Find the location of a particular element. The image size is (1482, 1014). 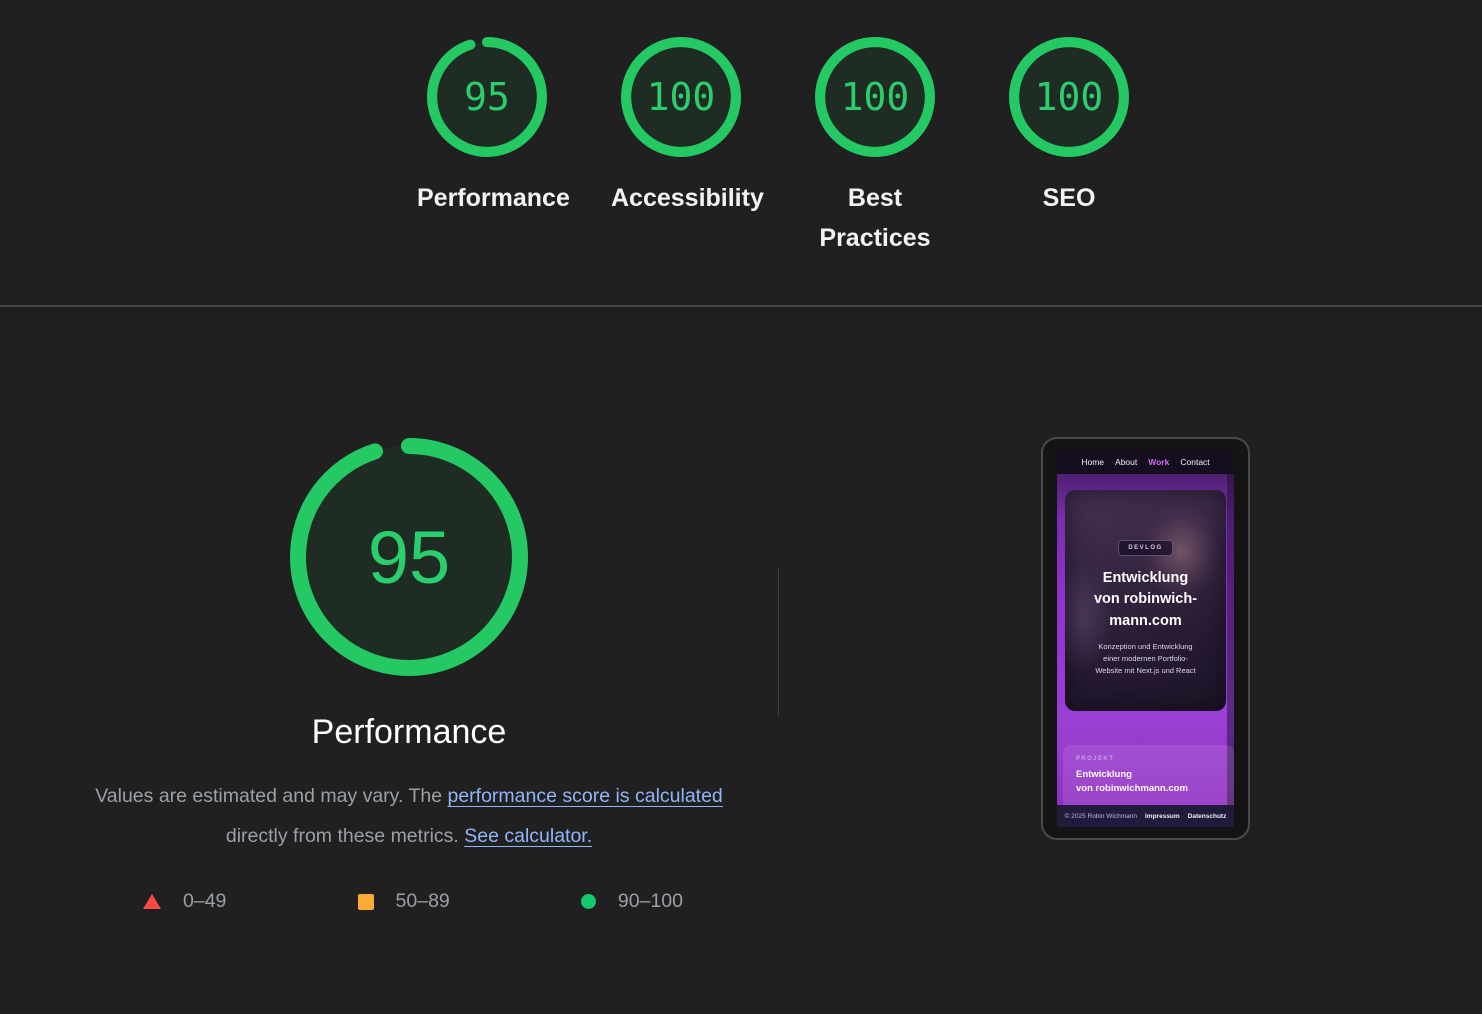

accessibility-label: Accessibility is located at coordinates (687, 198).